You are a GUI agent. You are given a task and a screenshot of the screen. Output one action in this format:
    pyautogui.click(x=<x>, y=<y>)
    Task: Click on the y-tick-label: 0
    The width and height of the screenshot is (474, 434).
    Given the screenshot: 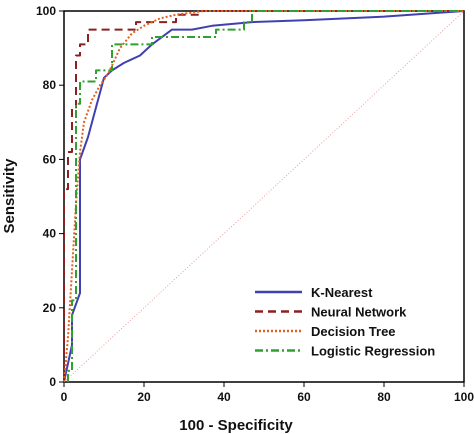 What is the action you would take?
    pyautogui.click(x=52, y=382)
    